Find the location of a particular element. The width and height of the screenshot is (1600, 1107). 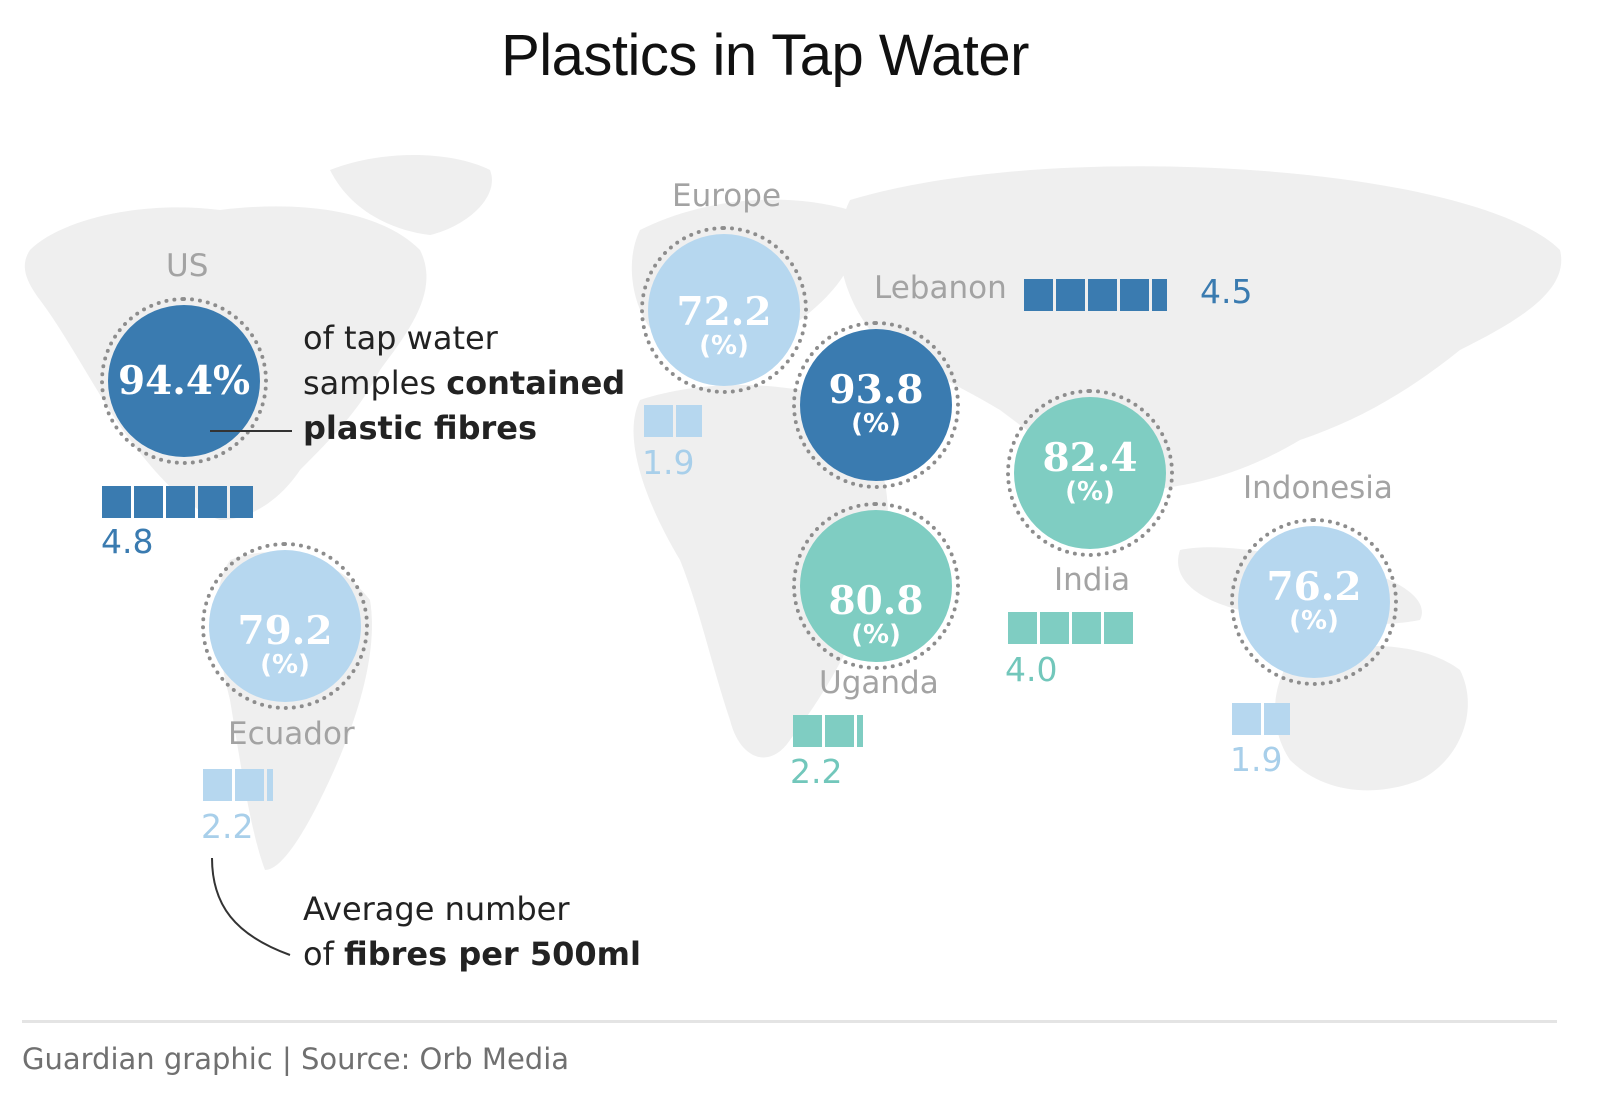

fibre-bars-india is located at coordinates (1070, 628).